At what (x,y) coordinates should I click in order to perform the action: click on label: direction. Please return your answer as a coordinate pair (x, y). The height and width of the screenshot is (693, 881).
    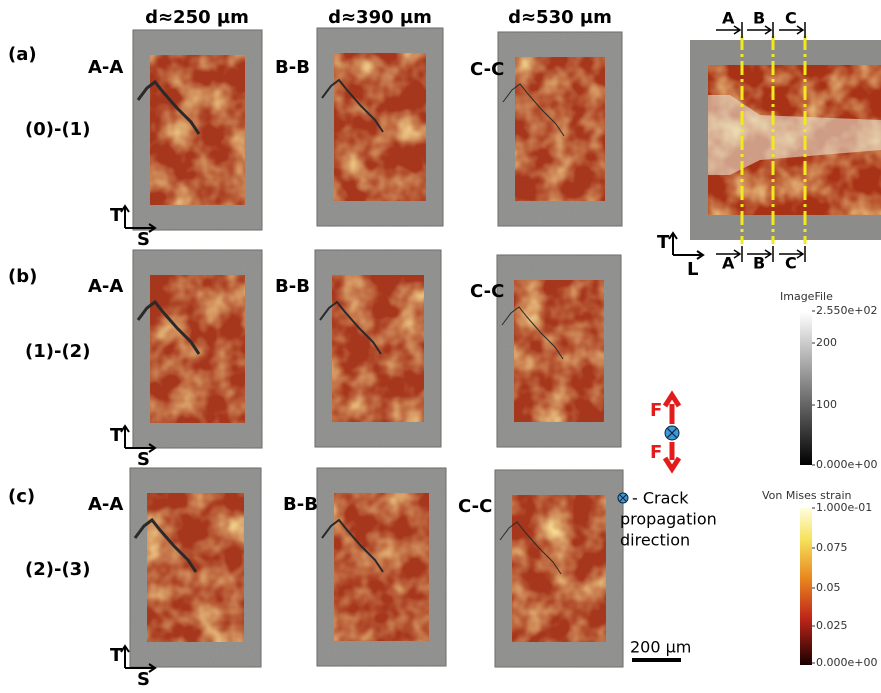
    Looking at the image, I should click on (655, 540).